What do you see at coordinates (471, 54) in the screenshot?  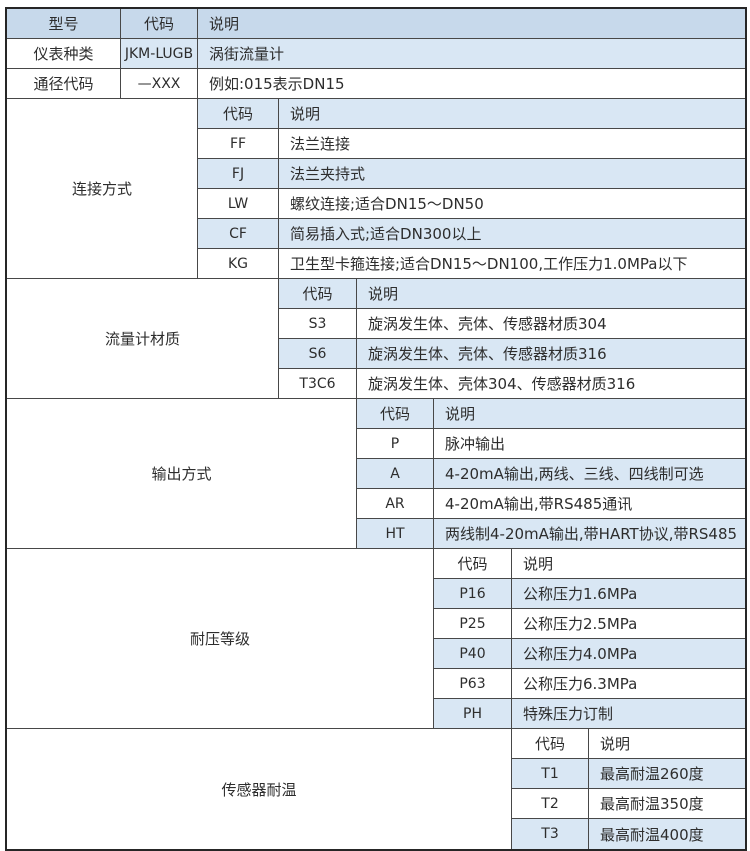 I see `desc-cell: 涡街流量计` at bounding box center [471, 54].